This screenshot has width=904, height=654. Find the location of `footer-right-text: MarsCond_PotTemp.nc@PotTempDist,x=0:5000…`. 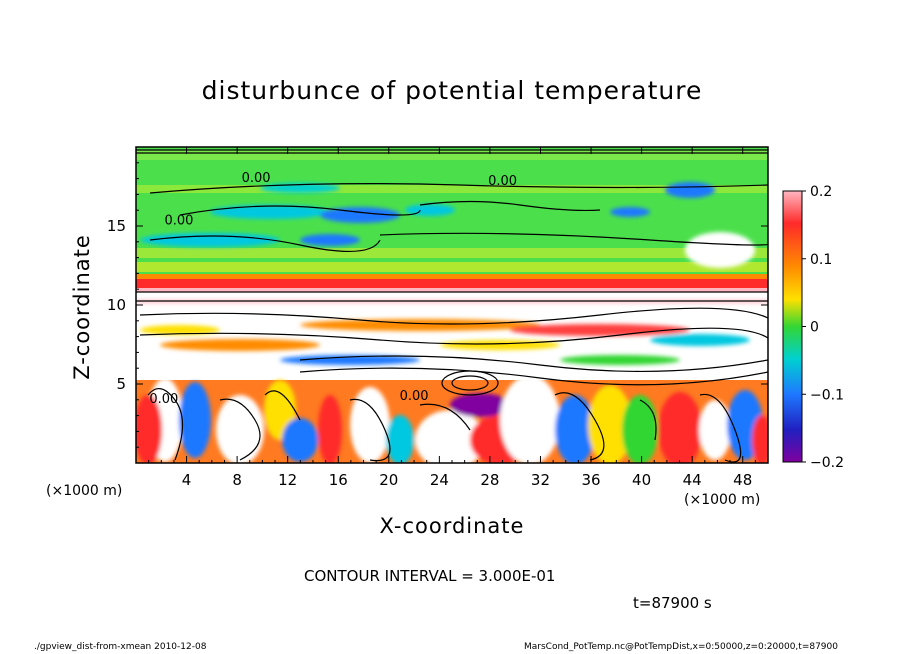

footer-right-text: MarsCond_PotTemp.nc@PotTempDist,x=0:5000… is located at coordinates (681, 647).